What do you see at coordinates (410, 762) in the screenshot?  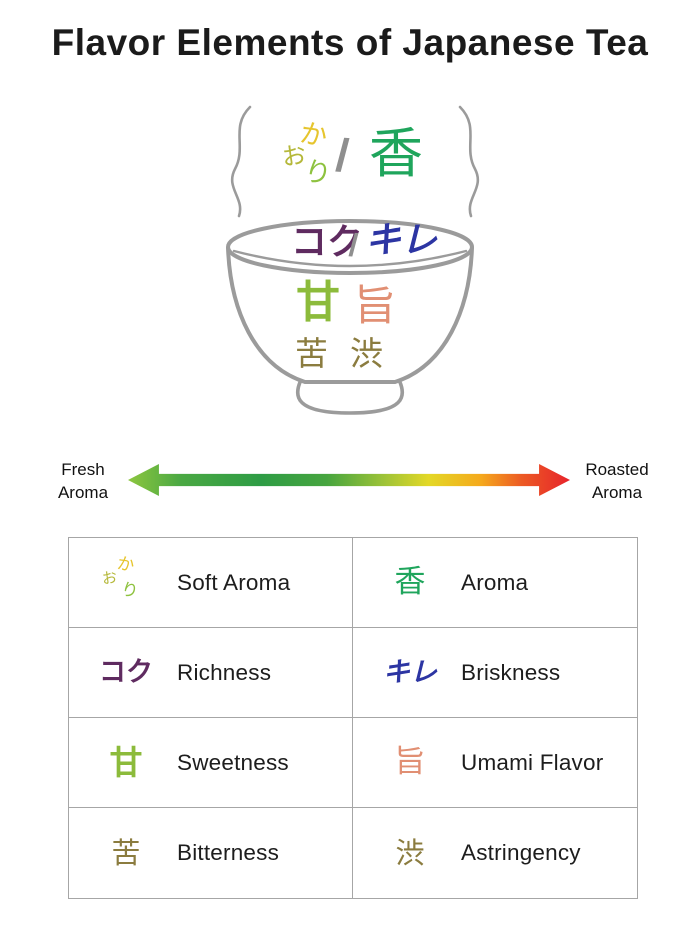 I see `umami-symbol: 旨` at bounding box center [410, 762].